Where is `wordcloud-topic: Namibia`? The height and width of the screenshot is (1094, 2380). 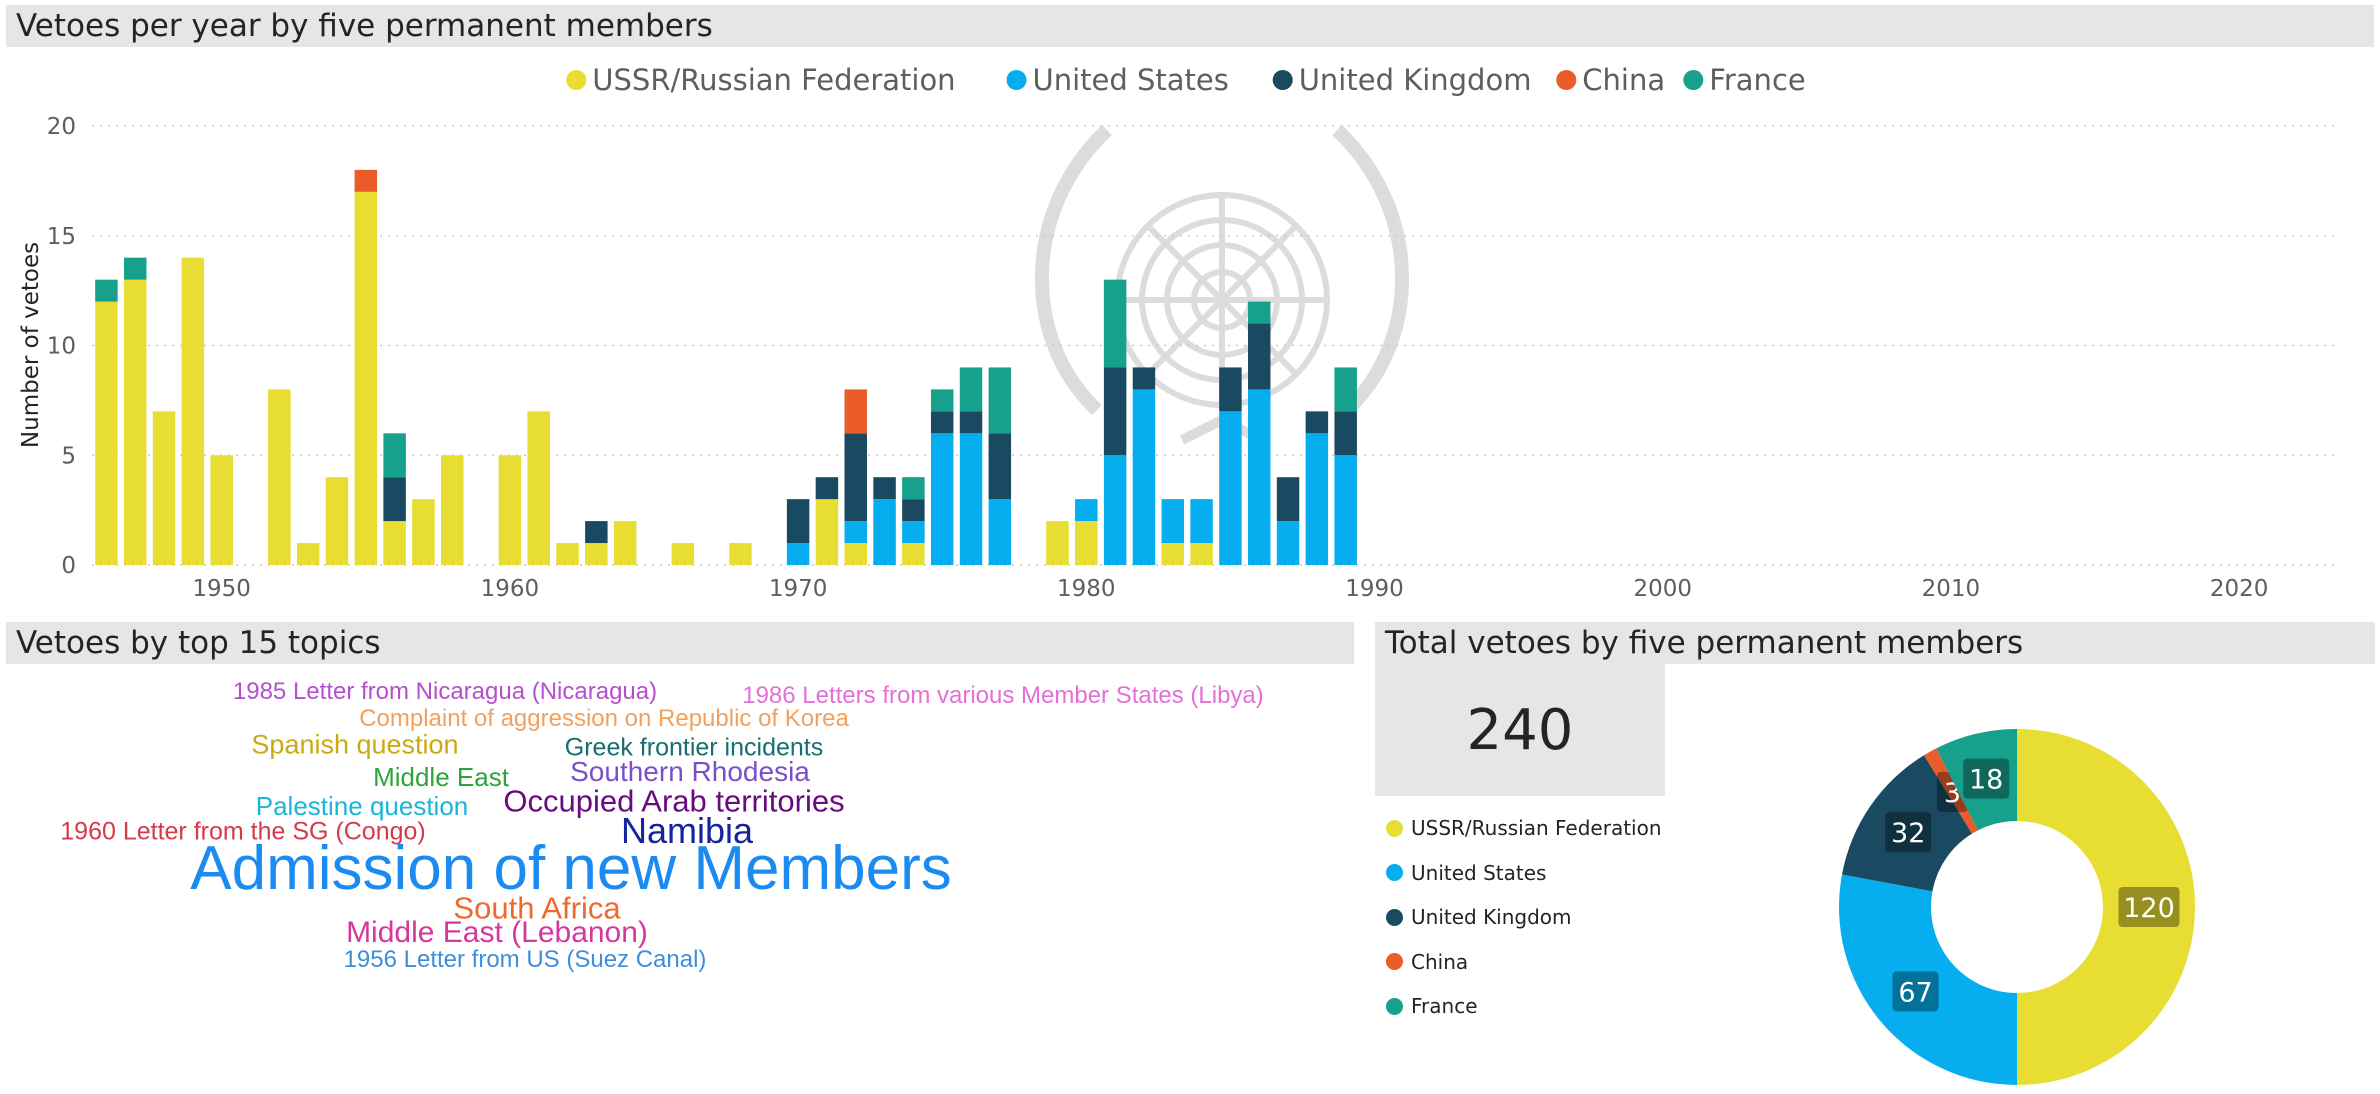 wordcloud-topic: Namibia is located at coordinates (687, 830).